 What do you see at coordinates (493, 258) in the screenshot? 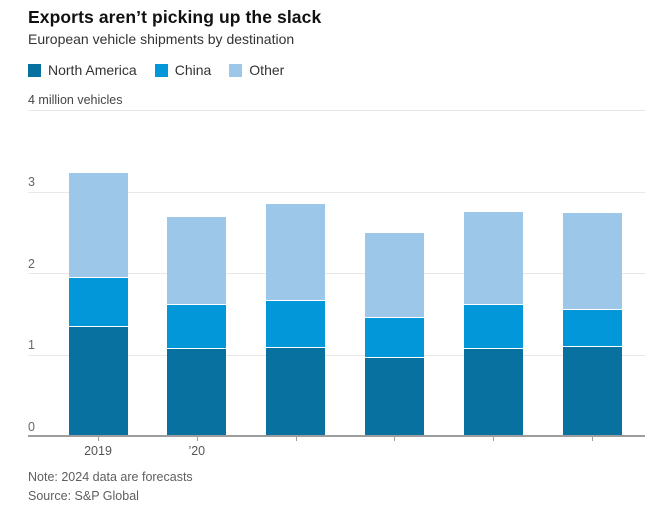
I see `bar-segment-2023-other` at bounding box center [493, 258].